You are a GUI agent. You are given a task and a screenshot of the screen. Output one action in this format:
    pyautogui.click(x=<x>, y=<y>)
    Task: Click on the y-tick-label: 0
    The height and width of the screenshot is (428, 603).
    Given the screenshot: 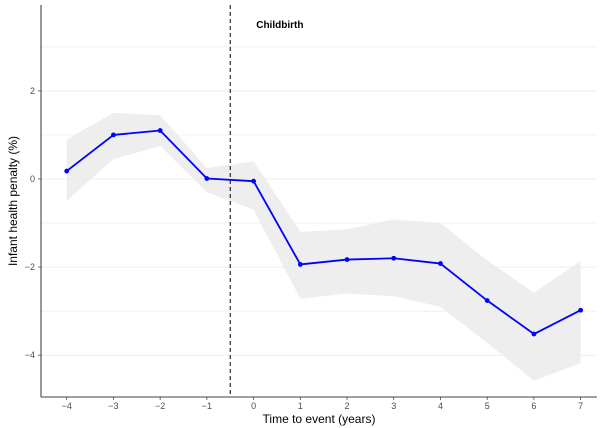 What is the action you would take?
    pyautogui.click(x=32, y=179)
    